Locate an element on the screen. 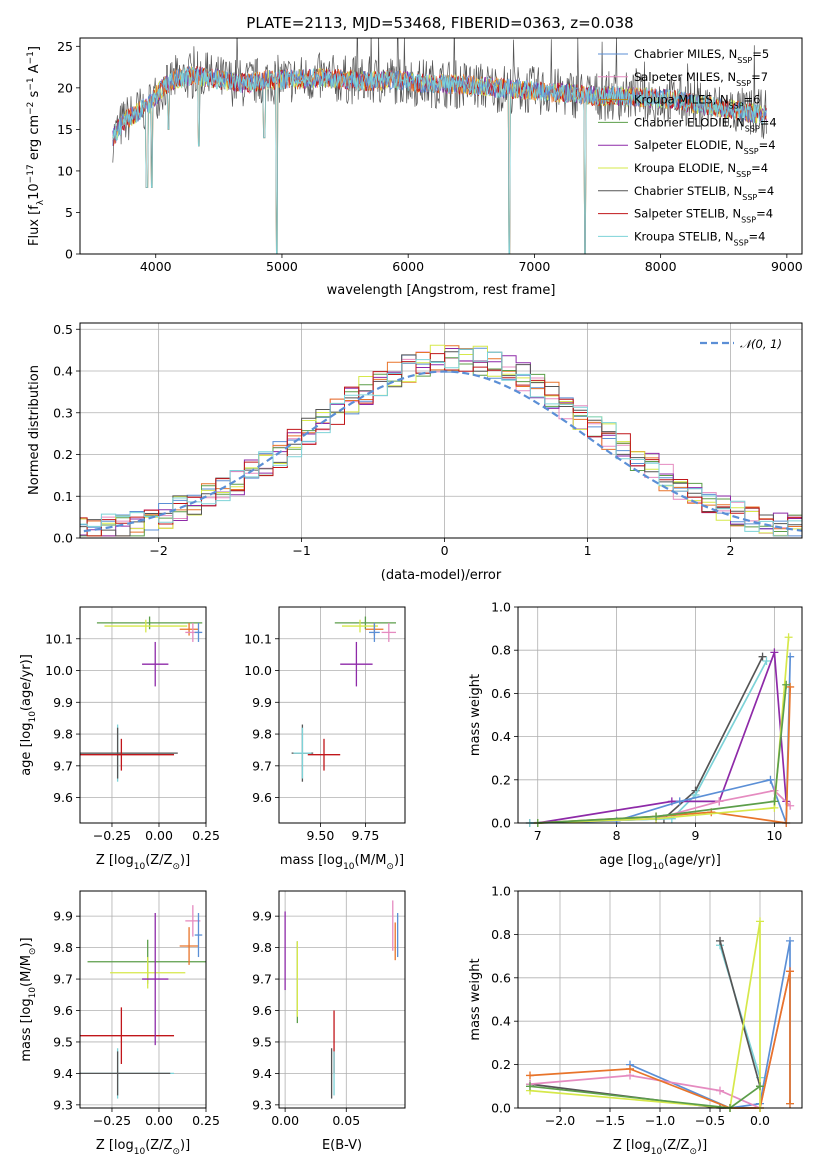 The height and width of the screenshot is (1170, 819). y-tick-label: 25 is located at coordinates (65, 46).